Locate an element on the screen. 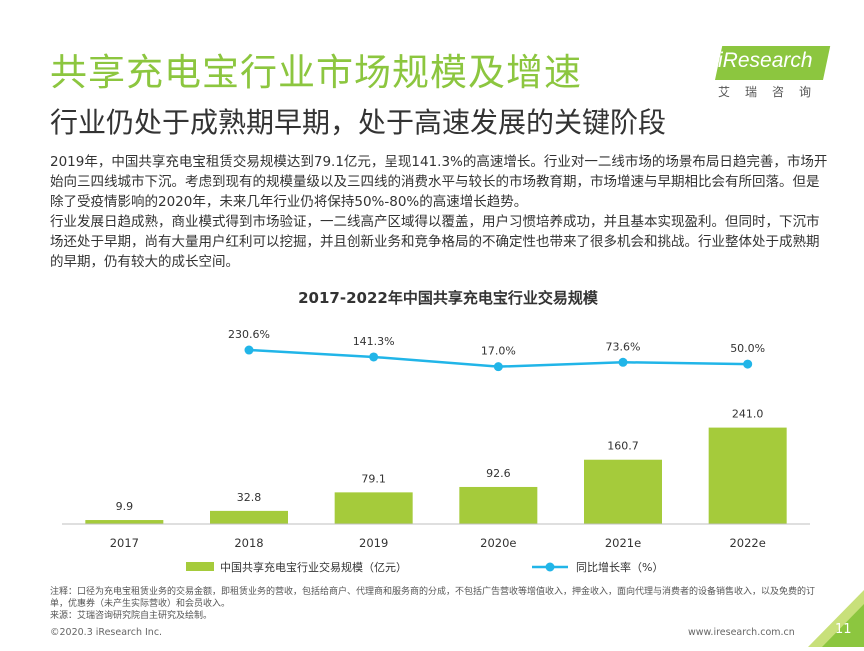 The height and width of the screenshot is (651, 864). growth-label-2022e: 50.0% is located at coordinates (747, 348).